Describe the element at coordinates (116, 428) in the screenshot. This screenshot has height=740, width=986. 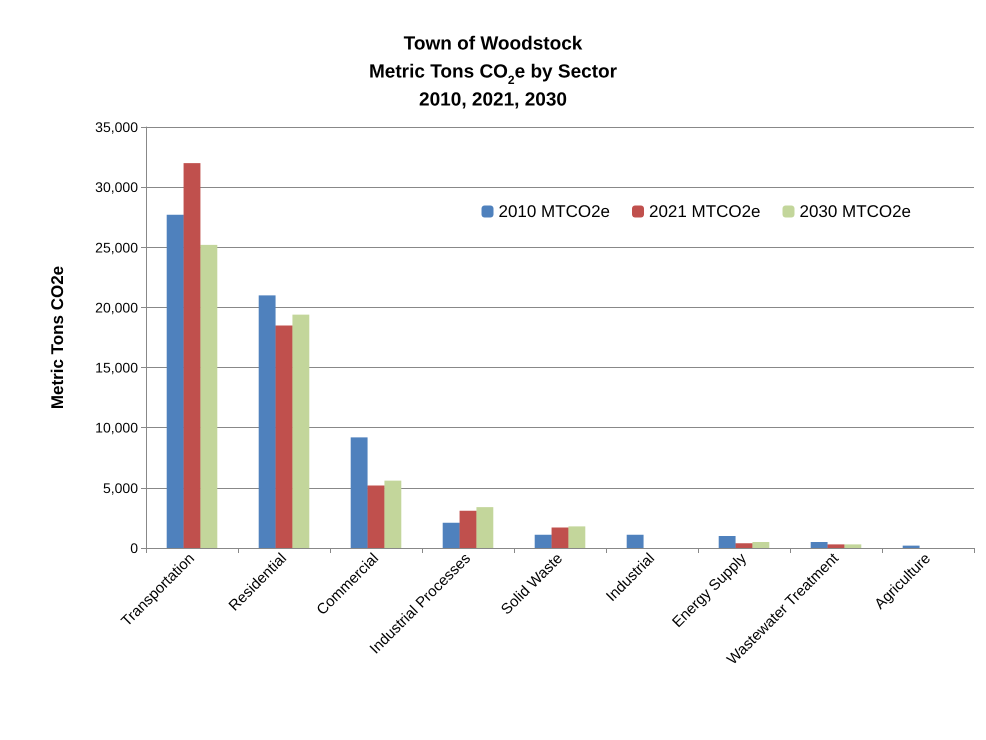
I see `y-tick-label: 10,000` at that location.